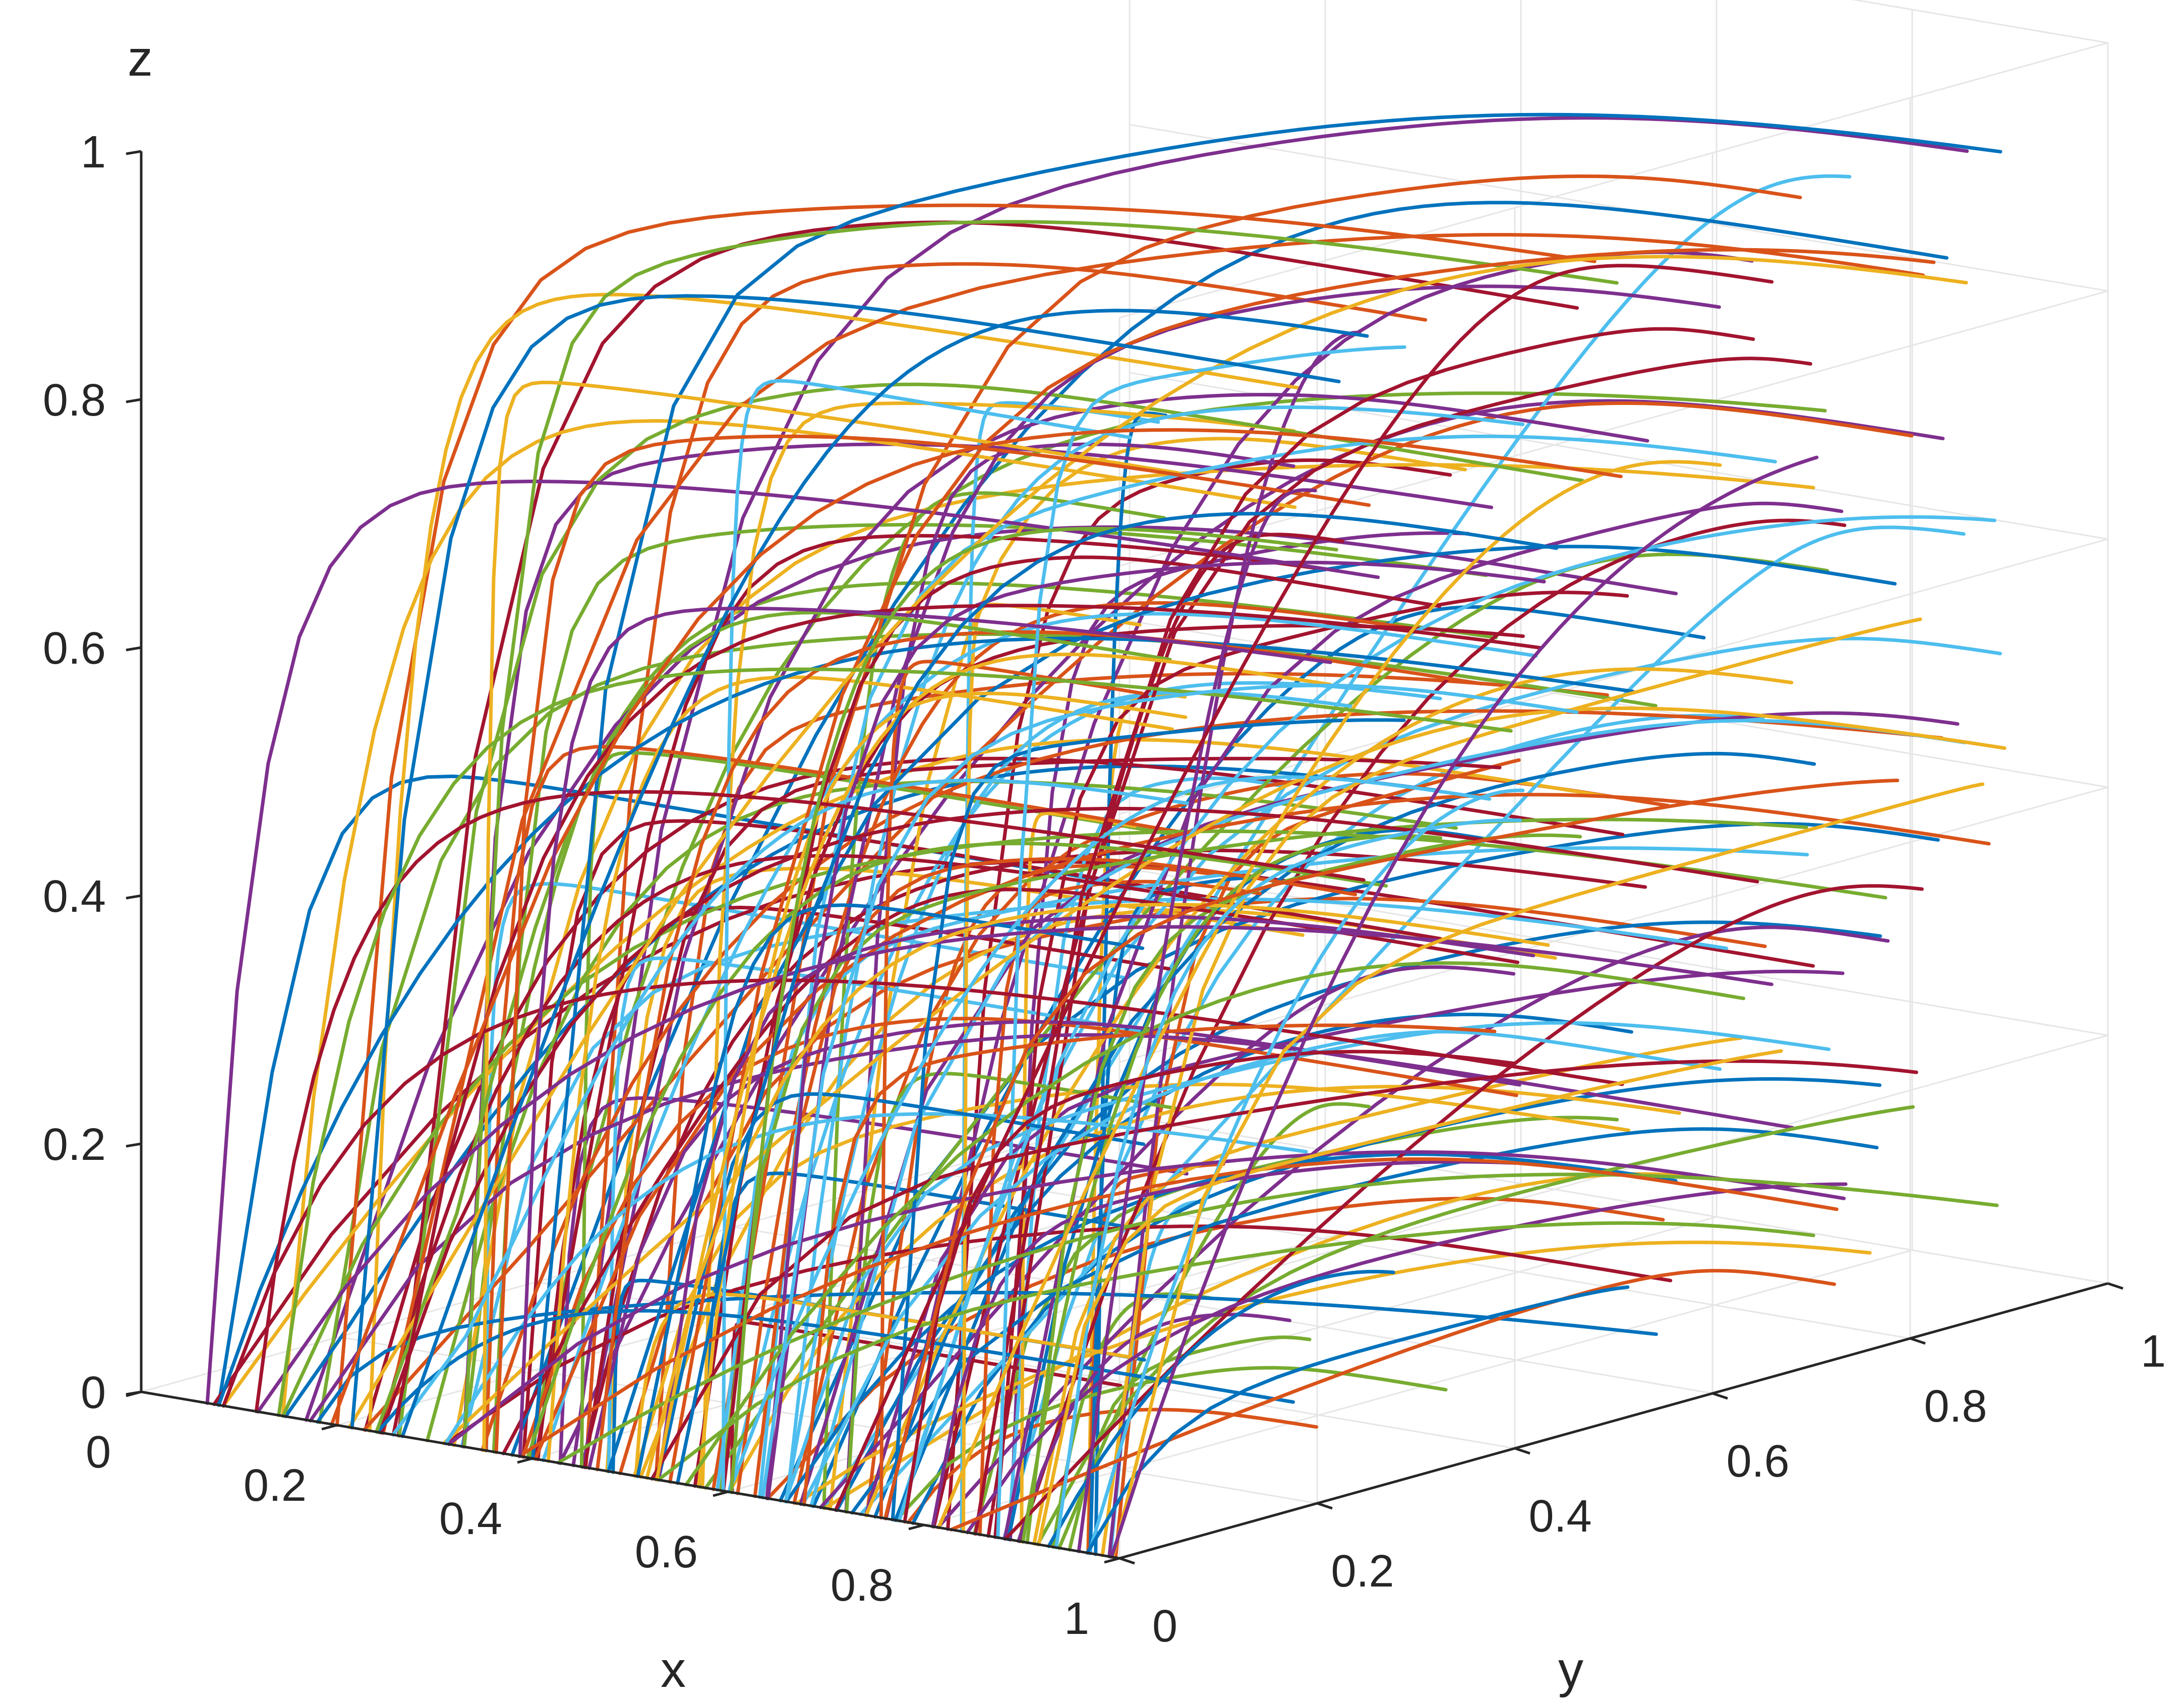 Image resolution: width=2184 pixels, height=1702 pixels. Describe the element at coordinates (74, 896) in the screenshot. I see `z-tick-label-2: 0.4` at that location.